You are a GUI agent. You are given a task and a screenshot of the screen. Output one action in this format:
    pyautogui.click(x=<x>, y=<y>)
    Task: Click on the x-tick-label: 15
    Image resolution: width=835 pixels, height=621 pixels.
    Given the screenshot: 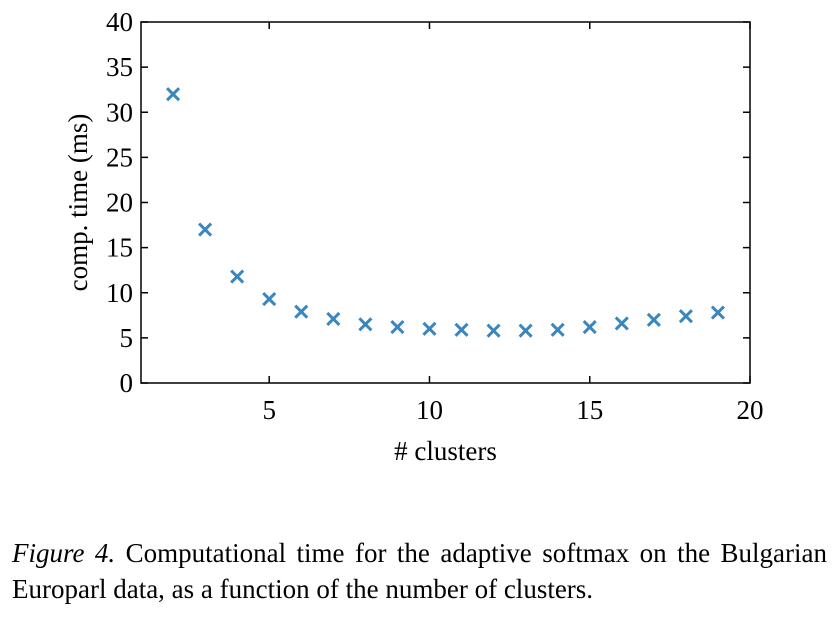 What is the action you would take?
    pyautogui.click(x=589, y=410)
    